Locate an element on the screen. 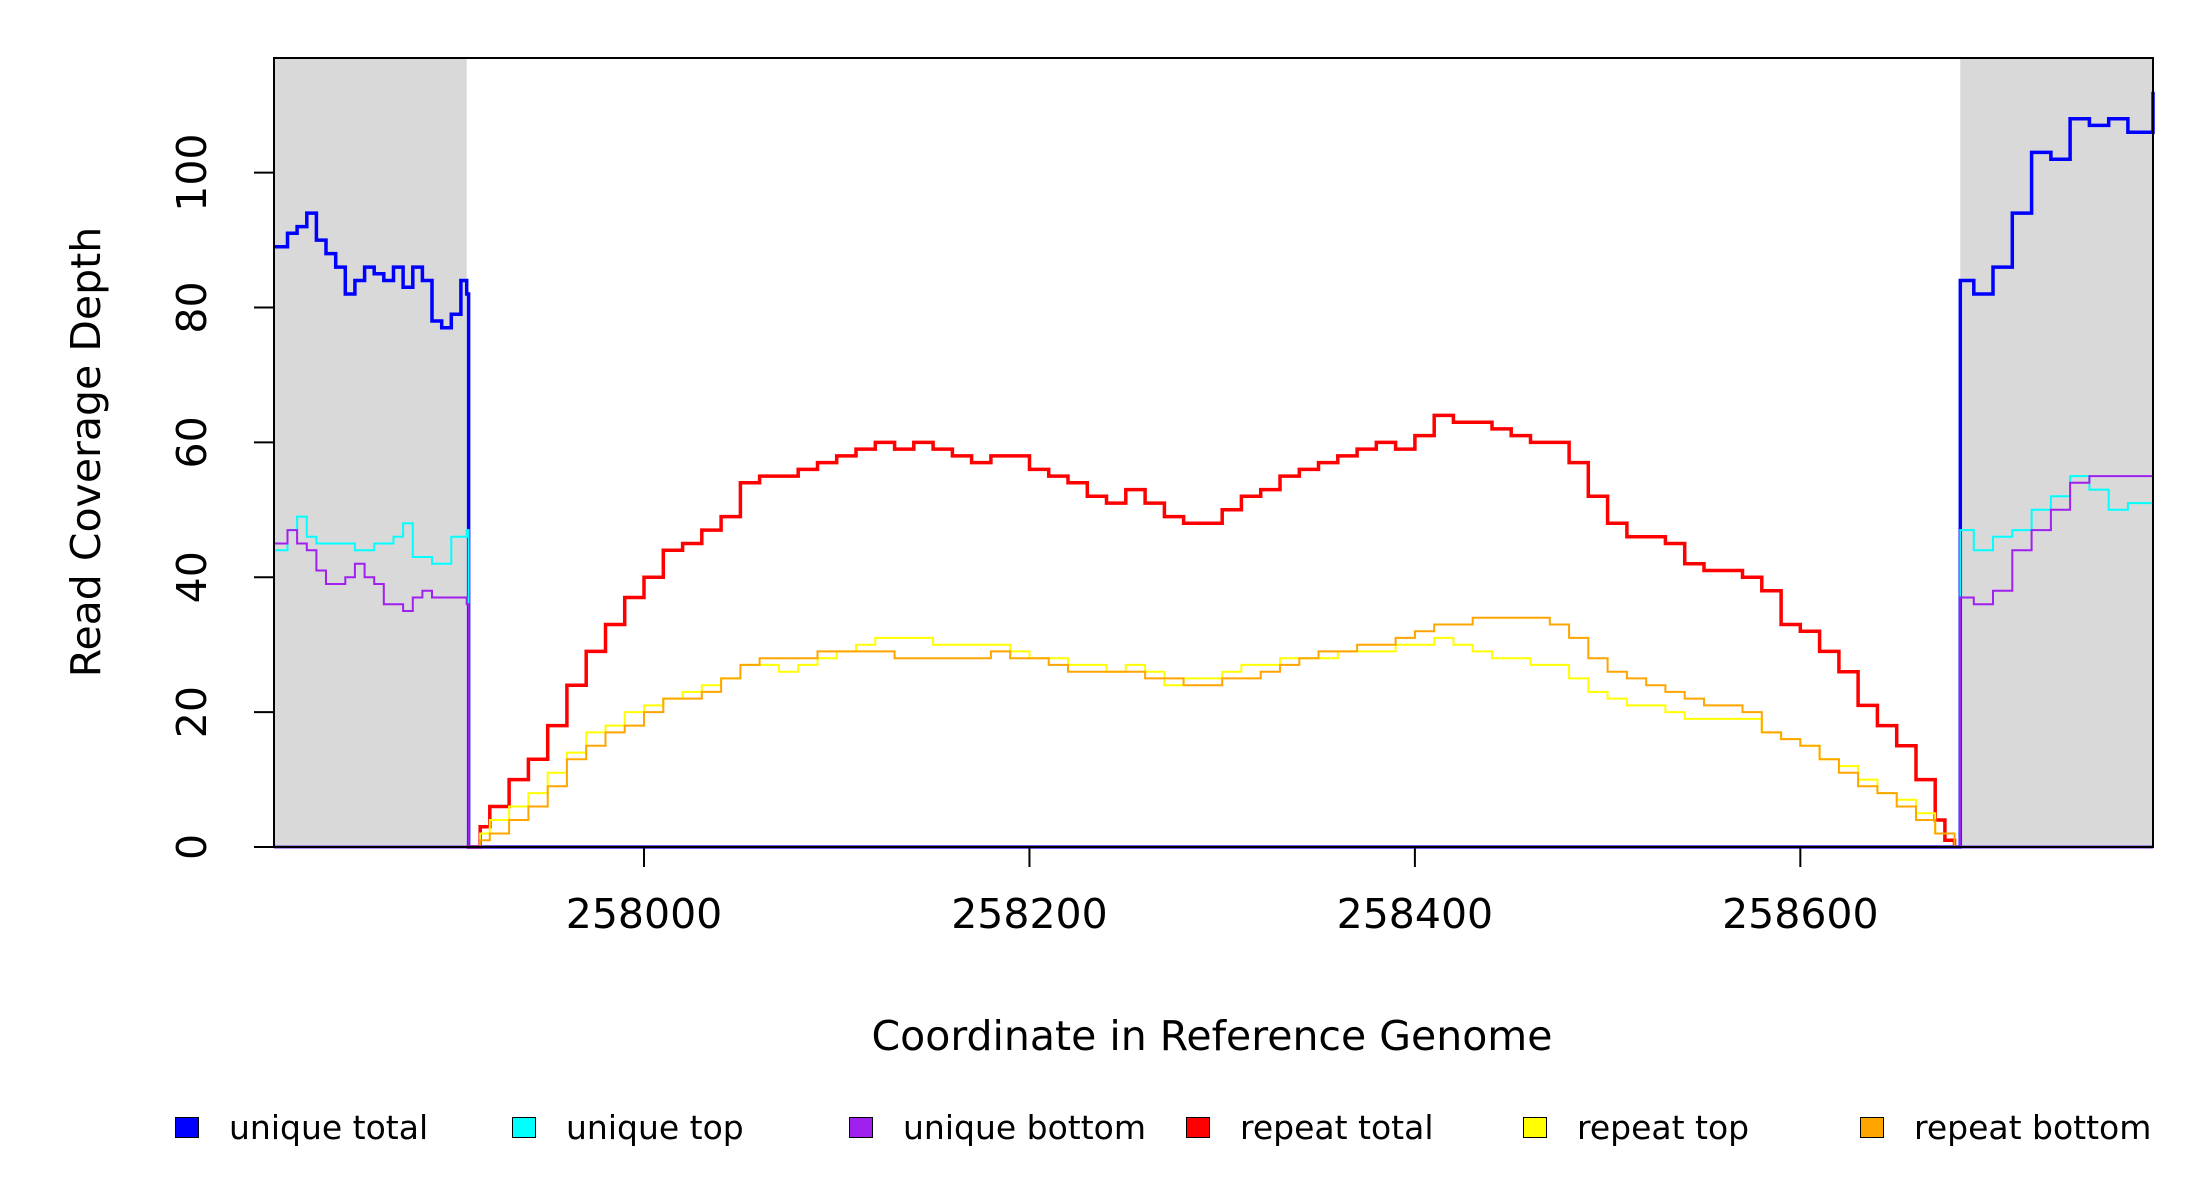 The width and height of the screenshot is (2200, 1200). x-tick-label: 258000 is located at coordinates (644, 914).